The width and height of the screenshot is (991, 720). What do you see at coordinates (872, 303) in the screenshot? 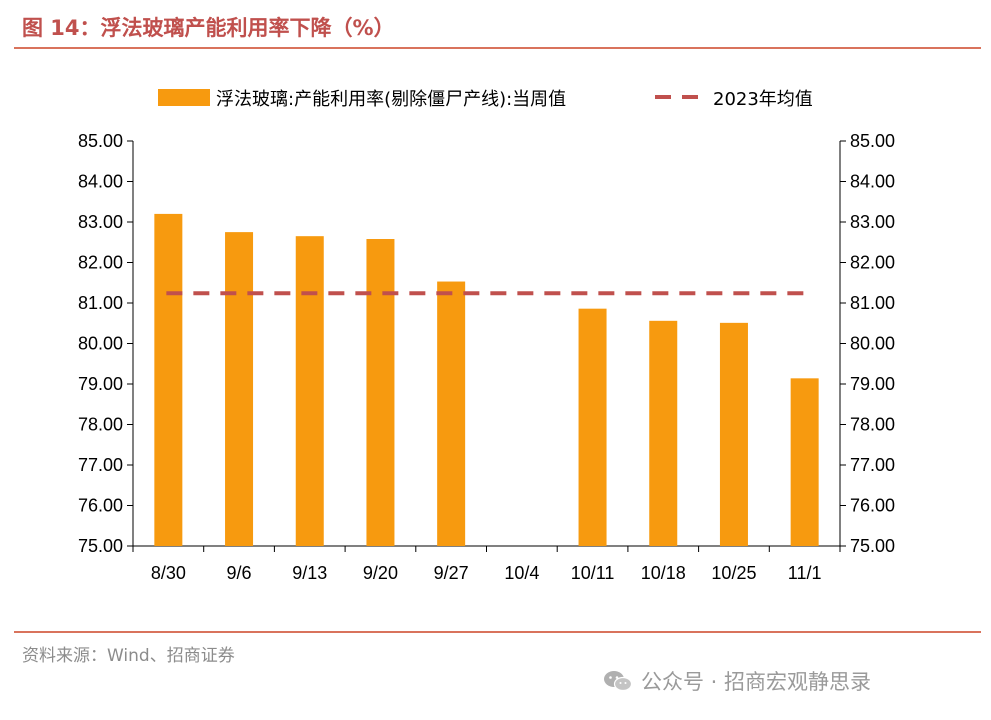
I see `y-tick-label-right: 81.00` at bounding box center [872, 303].